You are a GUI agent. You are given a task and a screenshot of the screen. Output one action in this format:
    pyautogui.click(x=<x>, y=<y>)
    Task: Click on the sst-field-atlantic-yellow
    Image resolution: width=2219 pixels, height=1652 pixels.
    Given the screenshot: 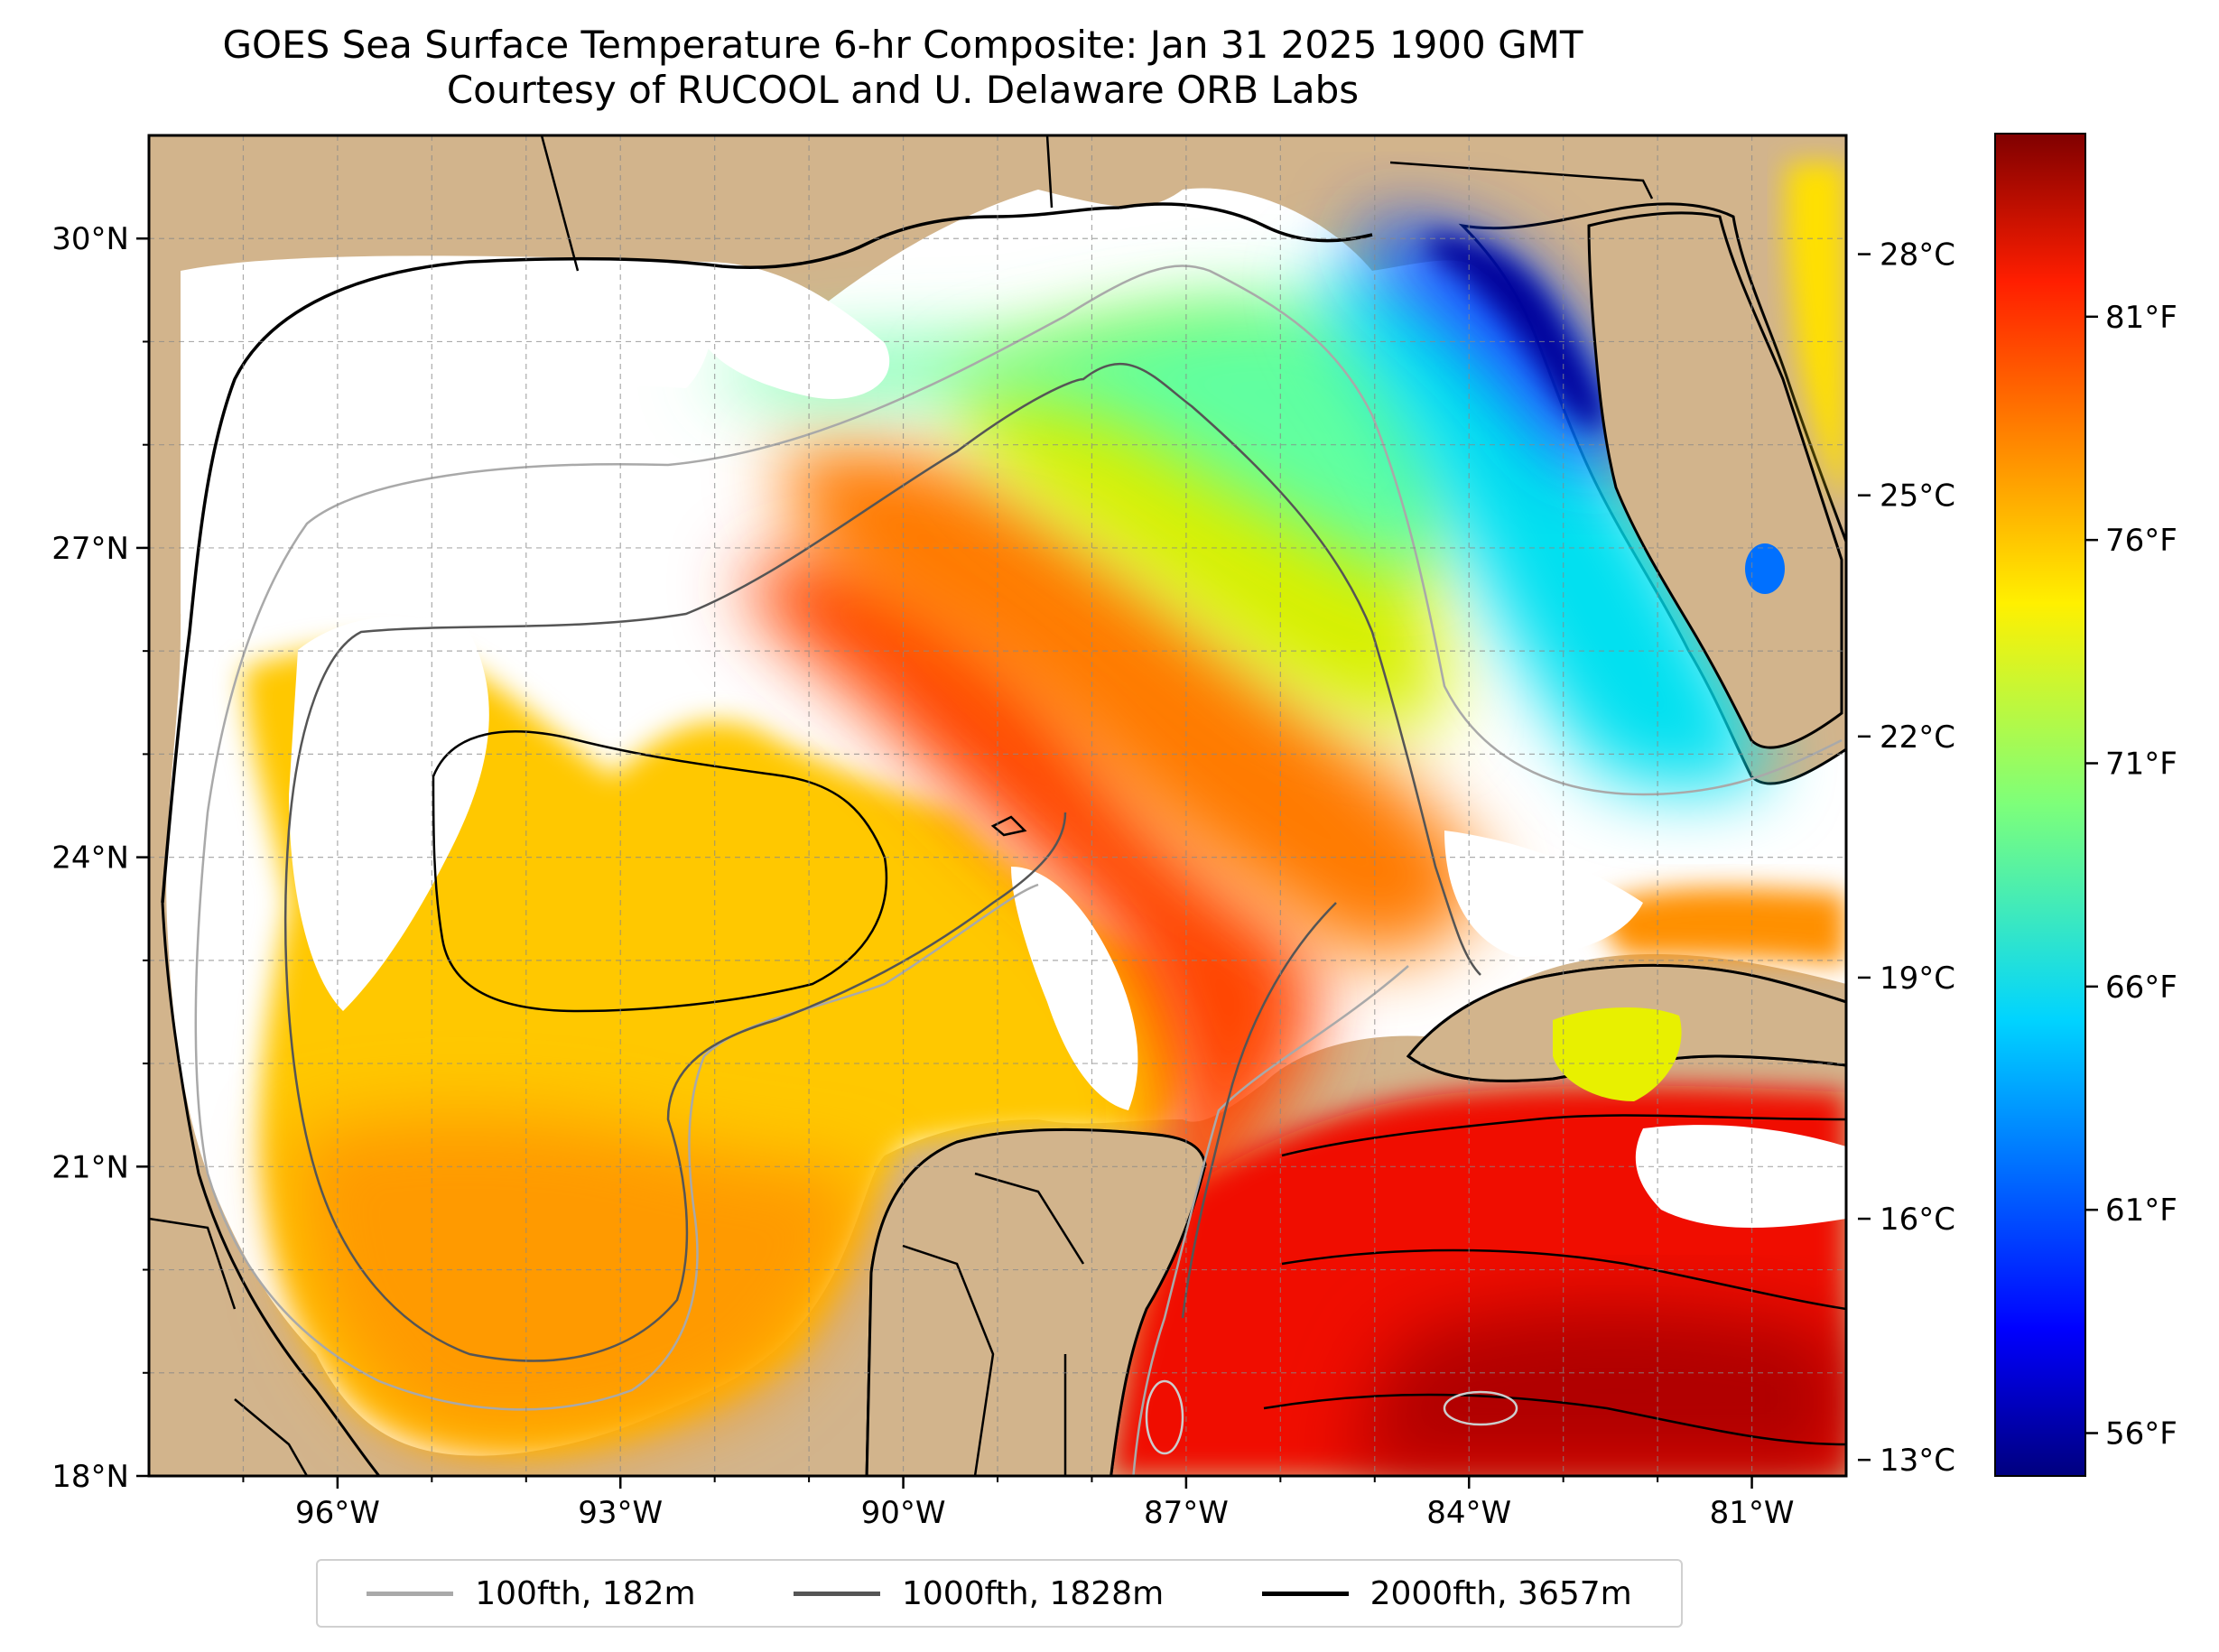 What is the action you would take?
    pyautogui.click(x=1816, y=334)
    